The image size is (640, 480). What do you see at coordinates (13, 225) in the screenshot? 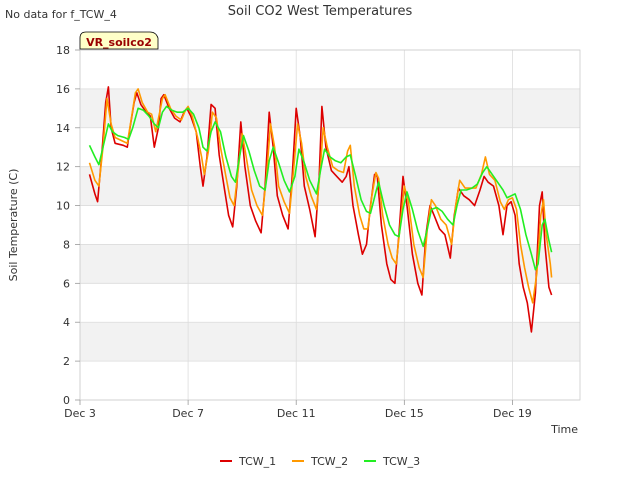
I see `y-axis-label: Soil Temperature (C)` at bounding box center [13, 225].